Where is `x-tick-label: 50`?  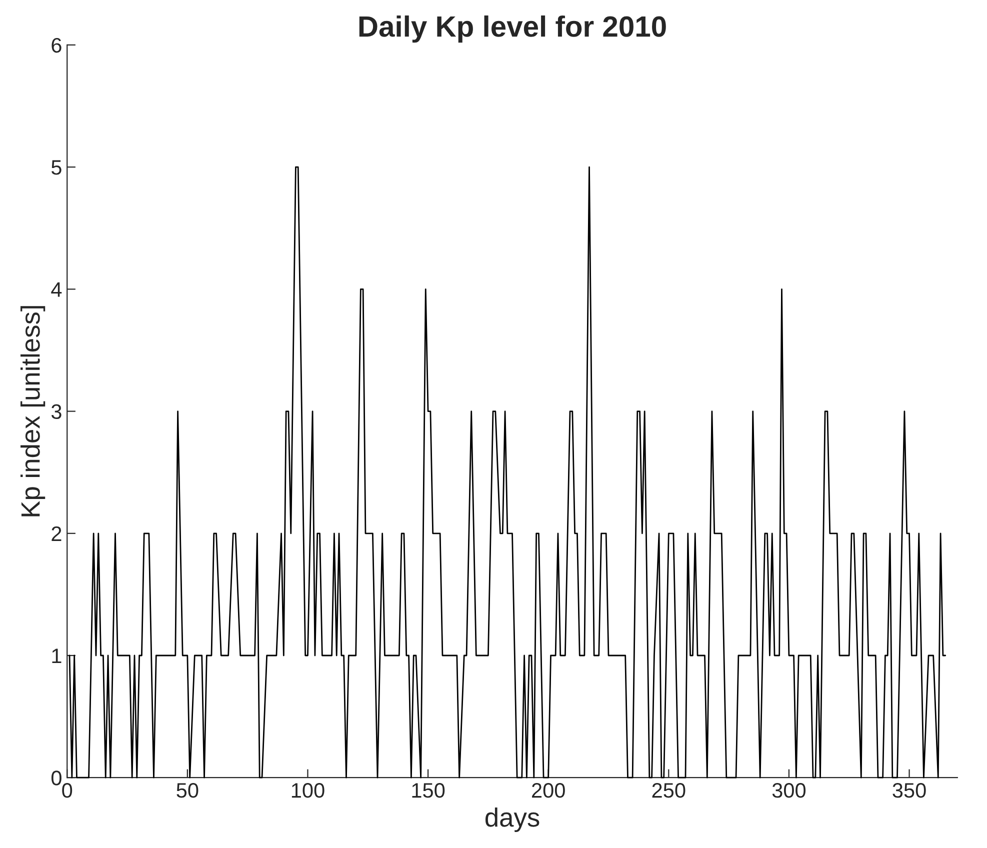 x-tick-label: 50 is located at coordinates (187, 790).